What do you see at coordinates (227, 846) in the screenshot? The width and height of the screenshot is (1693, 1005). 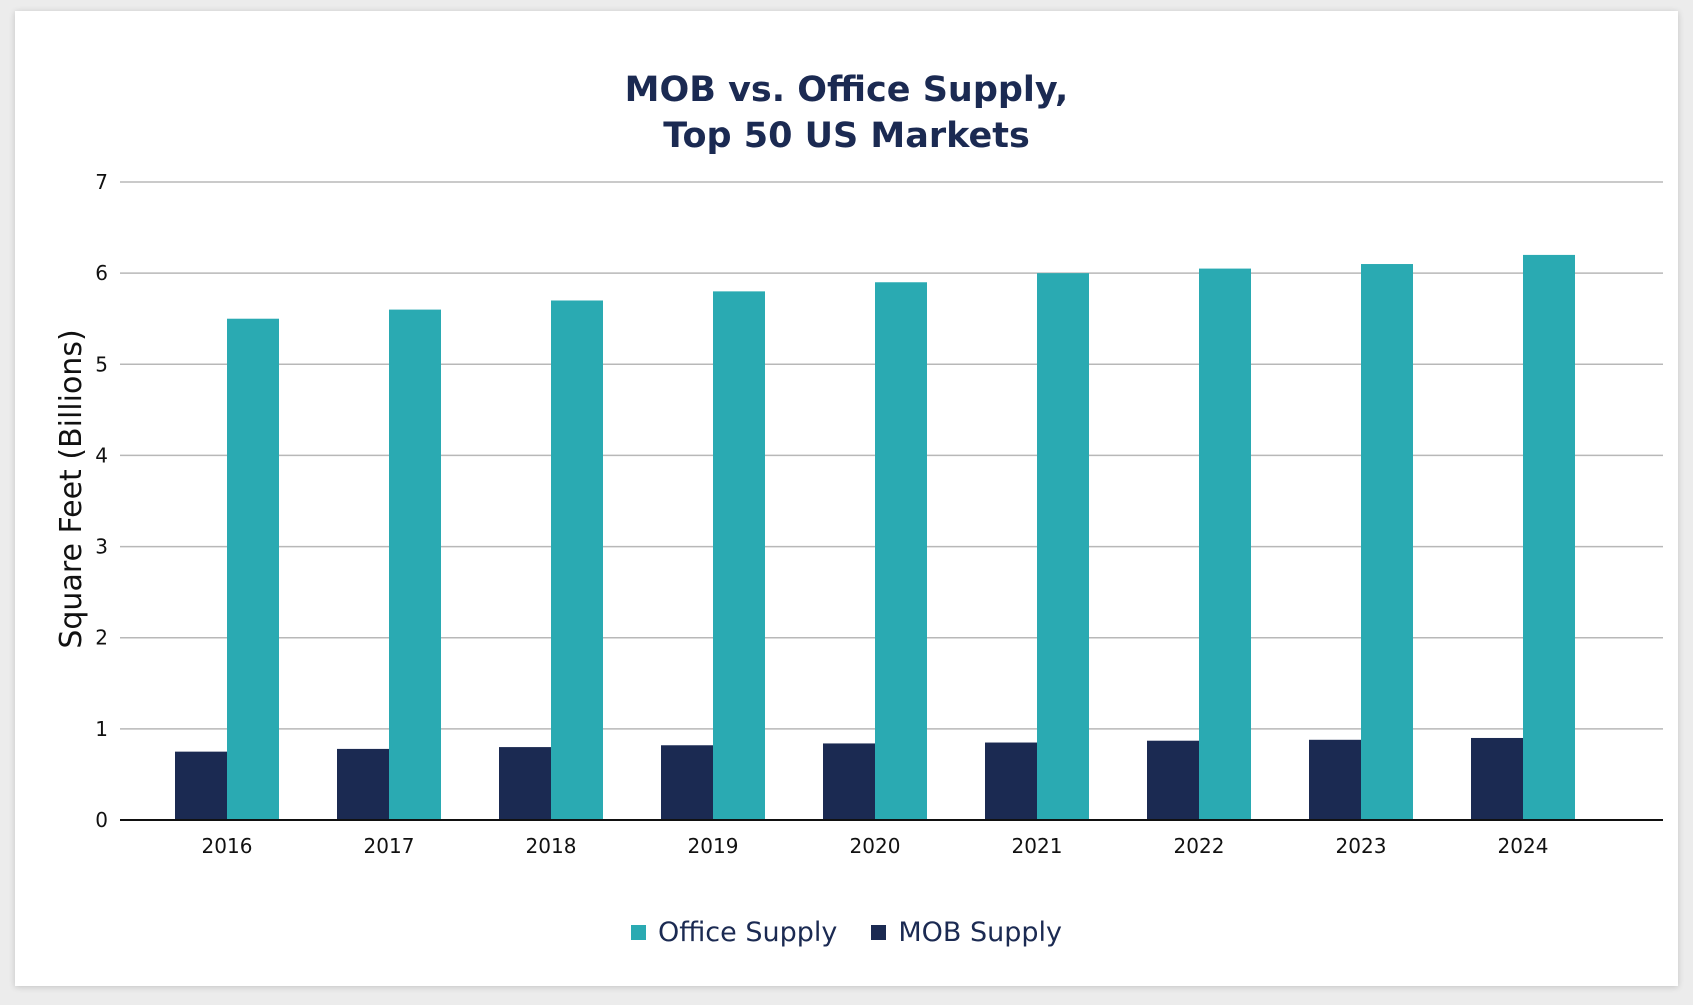 I see `x-tick-label-2016: 2016` at bounding box center [227, 846].